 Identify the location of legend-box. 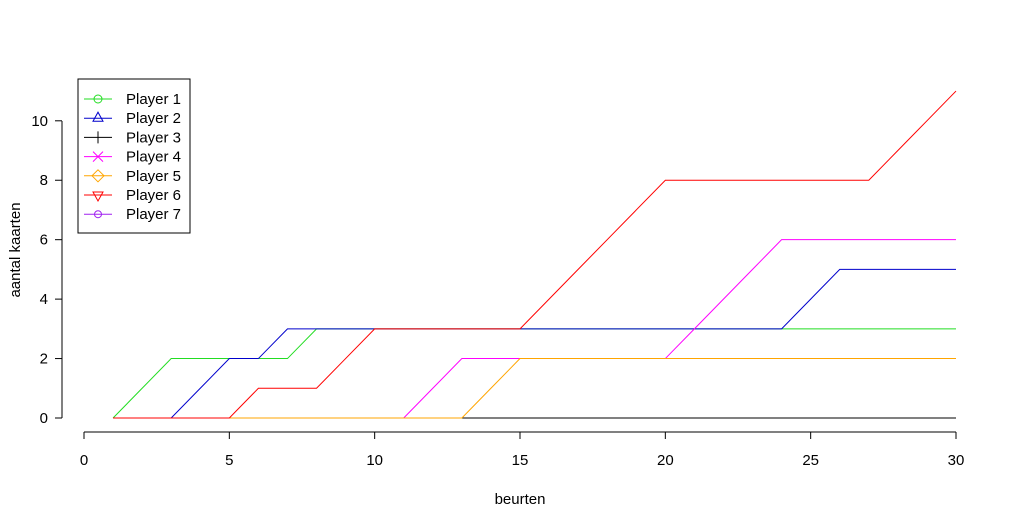
(134, 156).